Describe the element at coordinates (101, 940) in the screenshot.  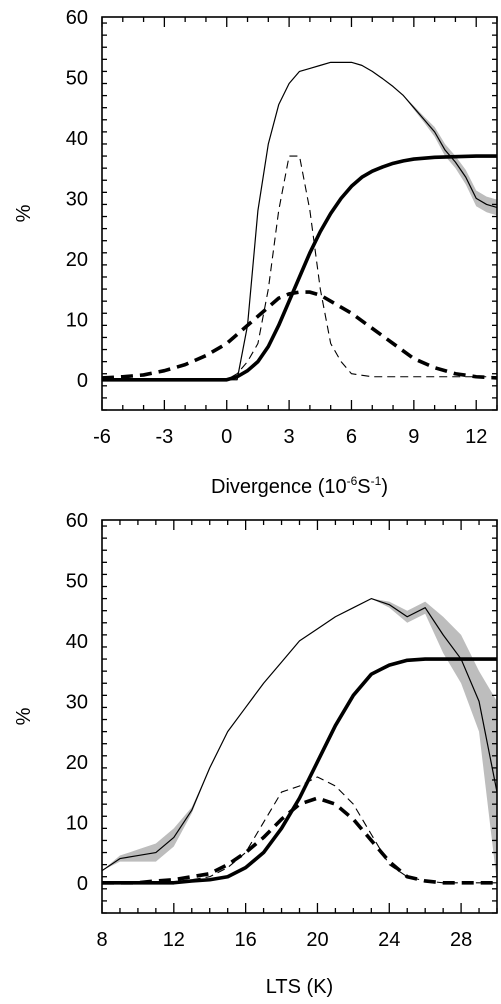
I see `x-tick-label: 8` at that location.